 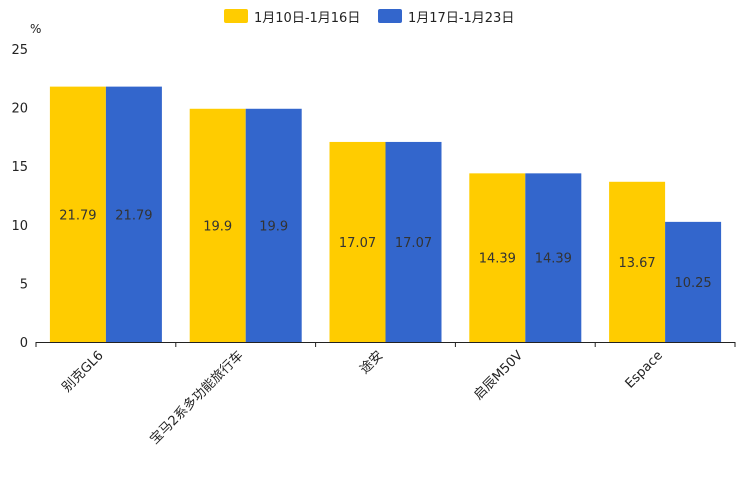 What do you see at coordinates (36, 29) in the screenshot?
I see `y-axis-unit-label: %` at bounding box center [36, 29].